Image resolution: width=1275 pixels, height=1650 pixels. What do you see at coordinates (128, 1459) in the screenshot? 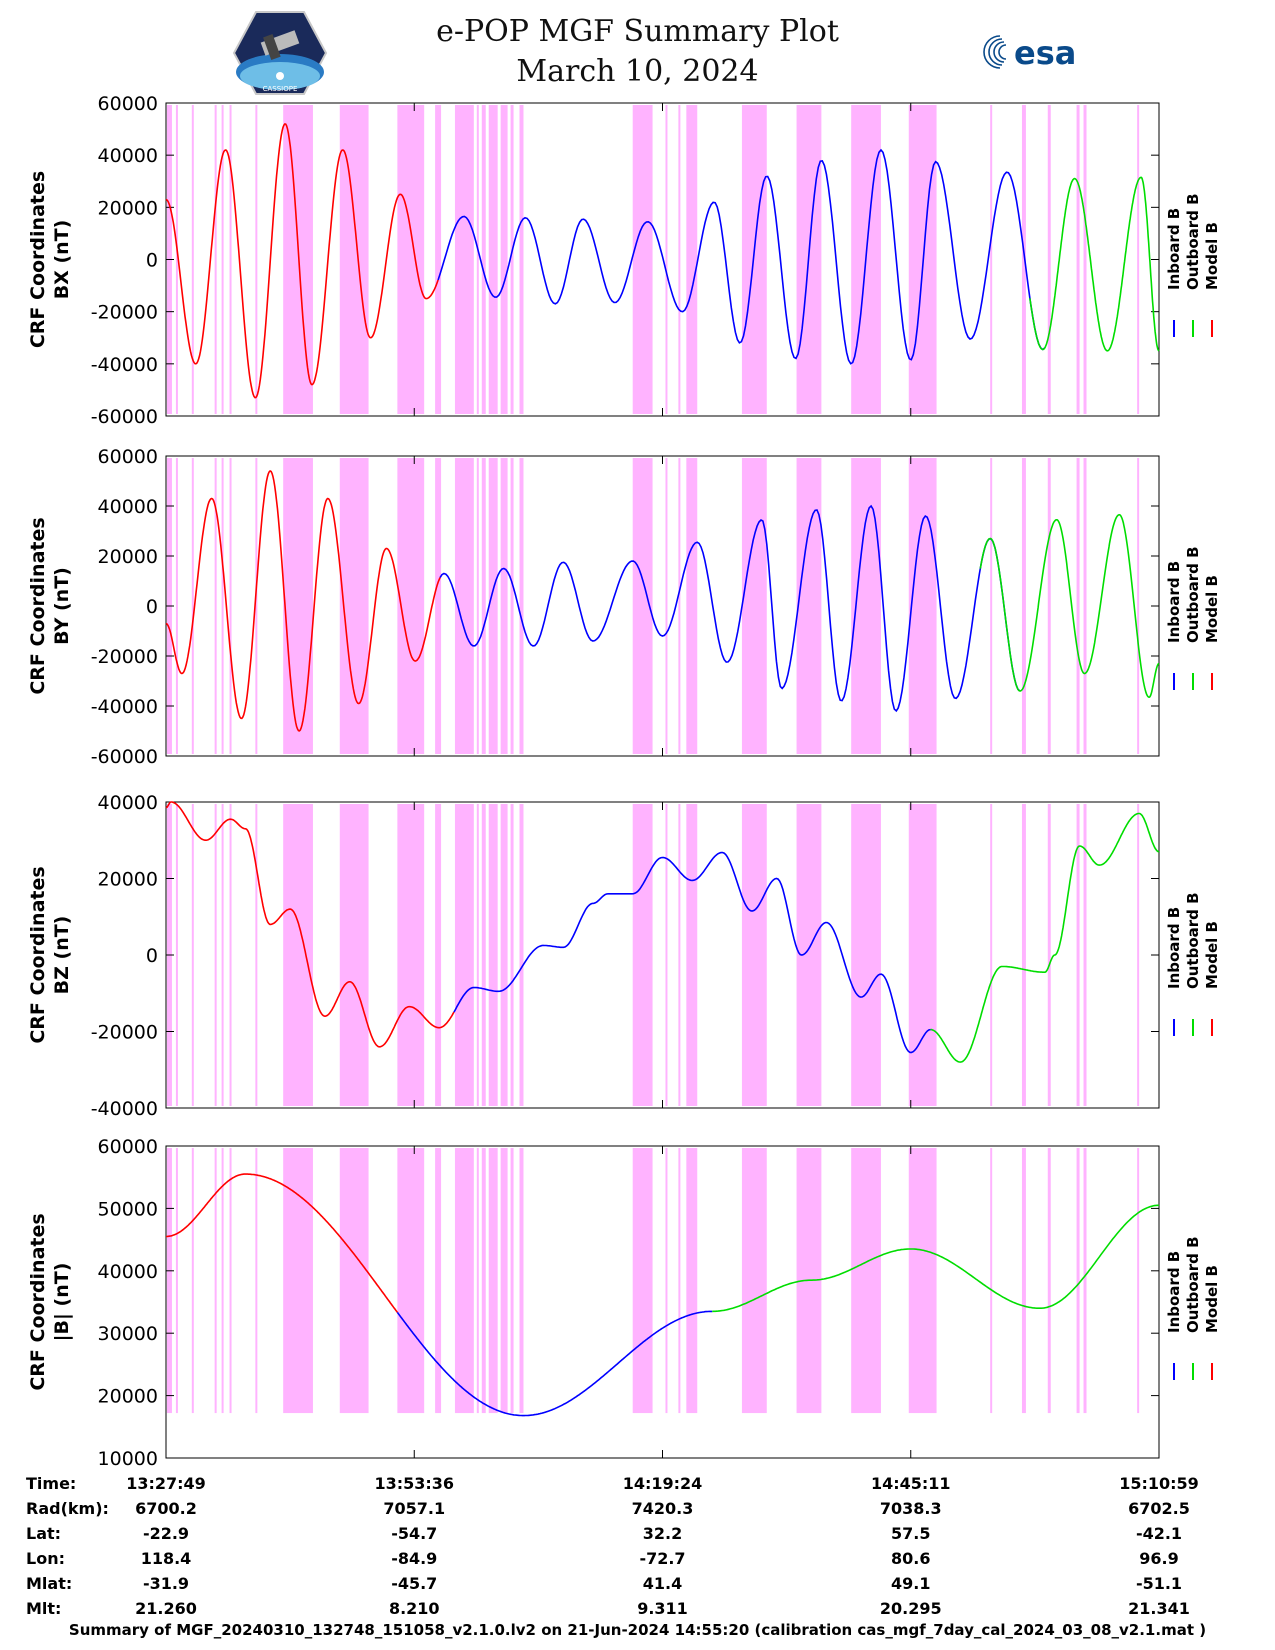
I see `y-tick-label: 10000` at bounding box center [128, 1459].